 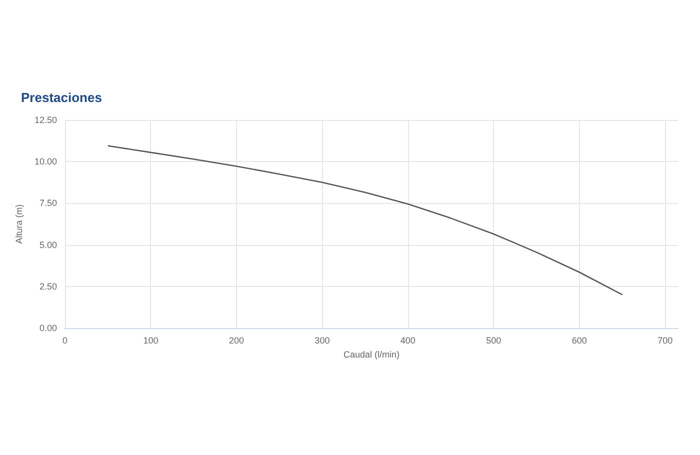 What do you see at coordinates (408, 341) in the screenshot?
I see `x-tick-label: 400` at bounding box center [408, 341].